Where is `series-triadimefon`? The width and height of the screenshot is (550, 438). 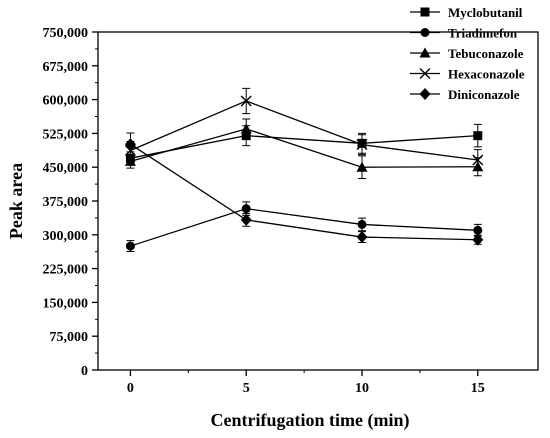
series-triadimefon is located at coordinates (304, 226).